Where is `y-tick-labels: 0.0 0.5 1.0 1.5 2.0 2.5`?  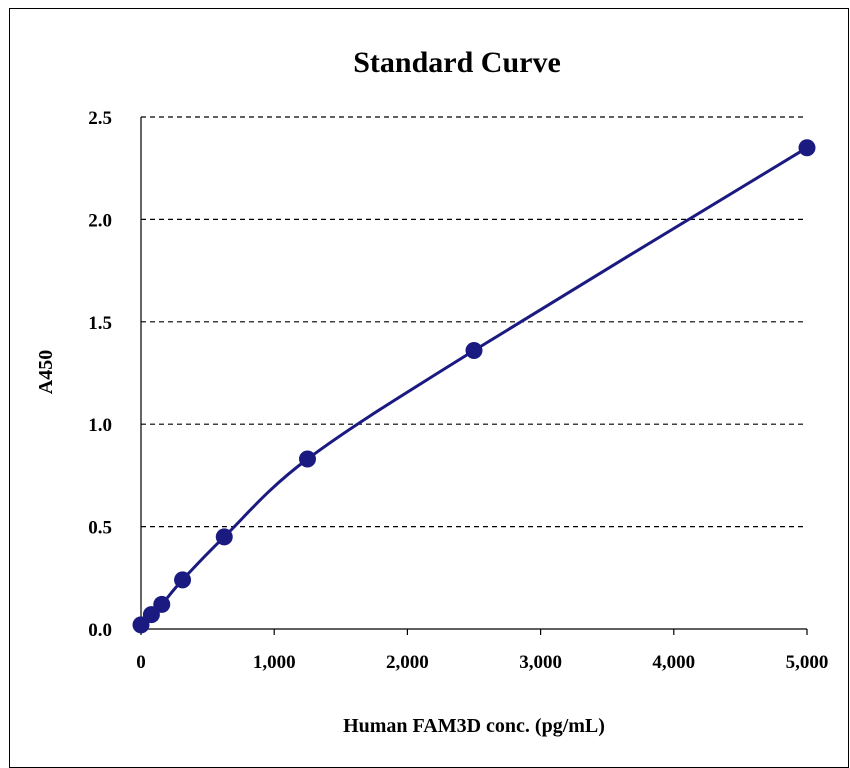
y-tick-labels: 0.0 0.5 1.0 1.5 2.0 2.5 is located at coordinates (100, 374).